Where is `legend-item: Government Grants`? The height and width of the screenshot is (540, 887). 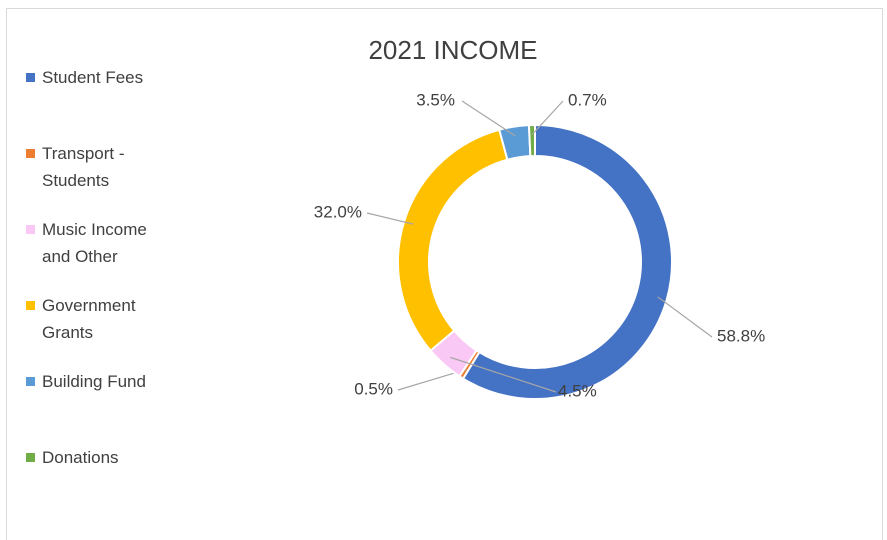 legend-item: Government Grants is located at coordinates (101, 319).